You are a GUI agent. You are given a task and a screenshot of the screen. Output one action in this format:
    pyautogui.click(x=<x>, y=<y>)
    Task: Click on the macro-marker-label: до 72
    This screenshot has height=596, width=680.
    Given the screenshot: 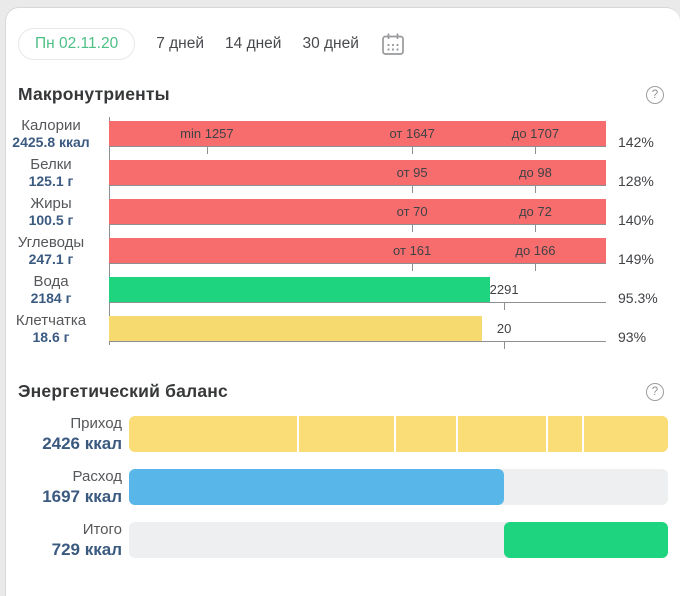 What is the action you would take?
    pyautogui.click(x=535, y=211)
    